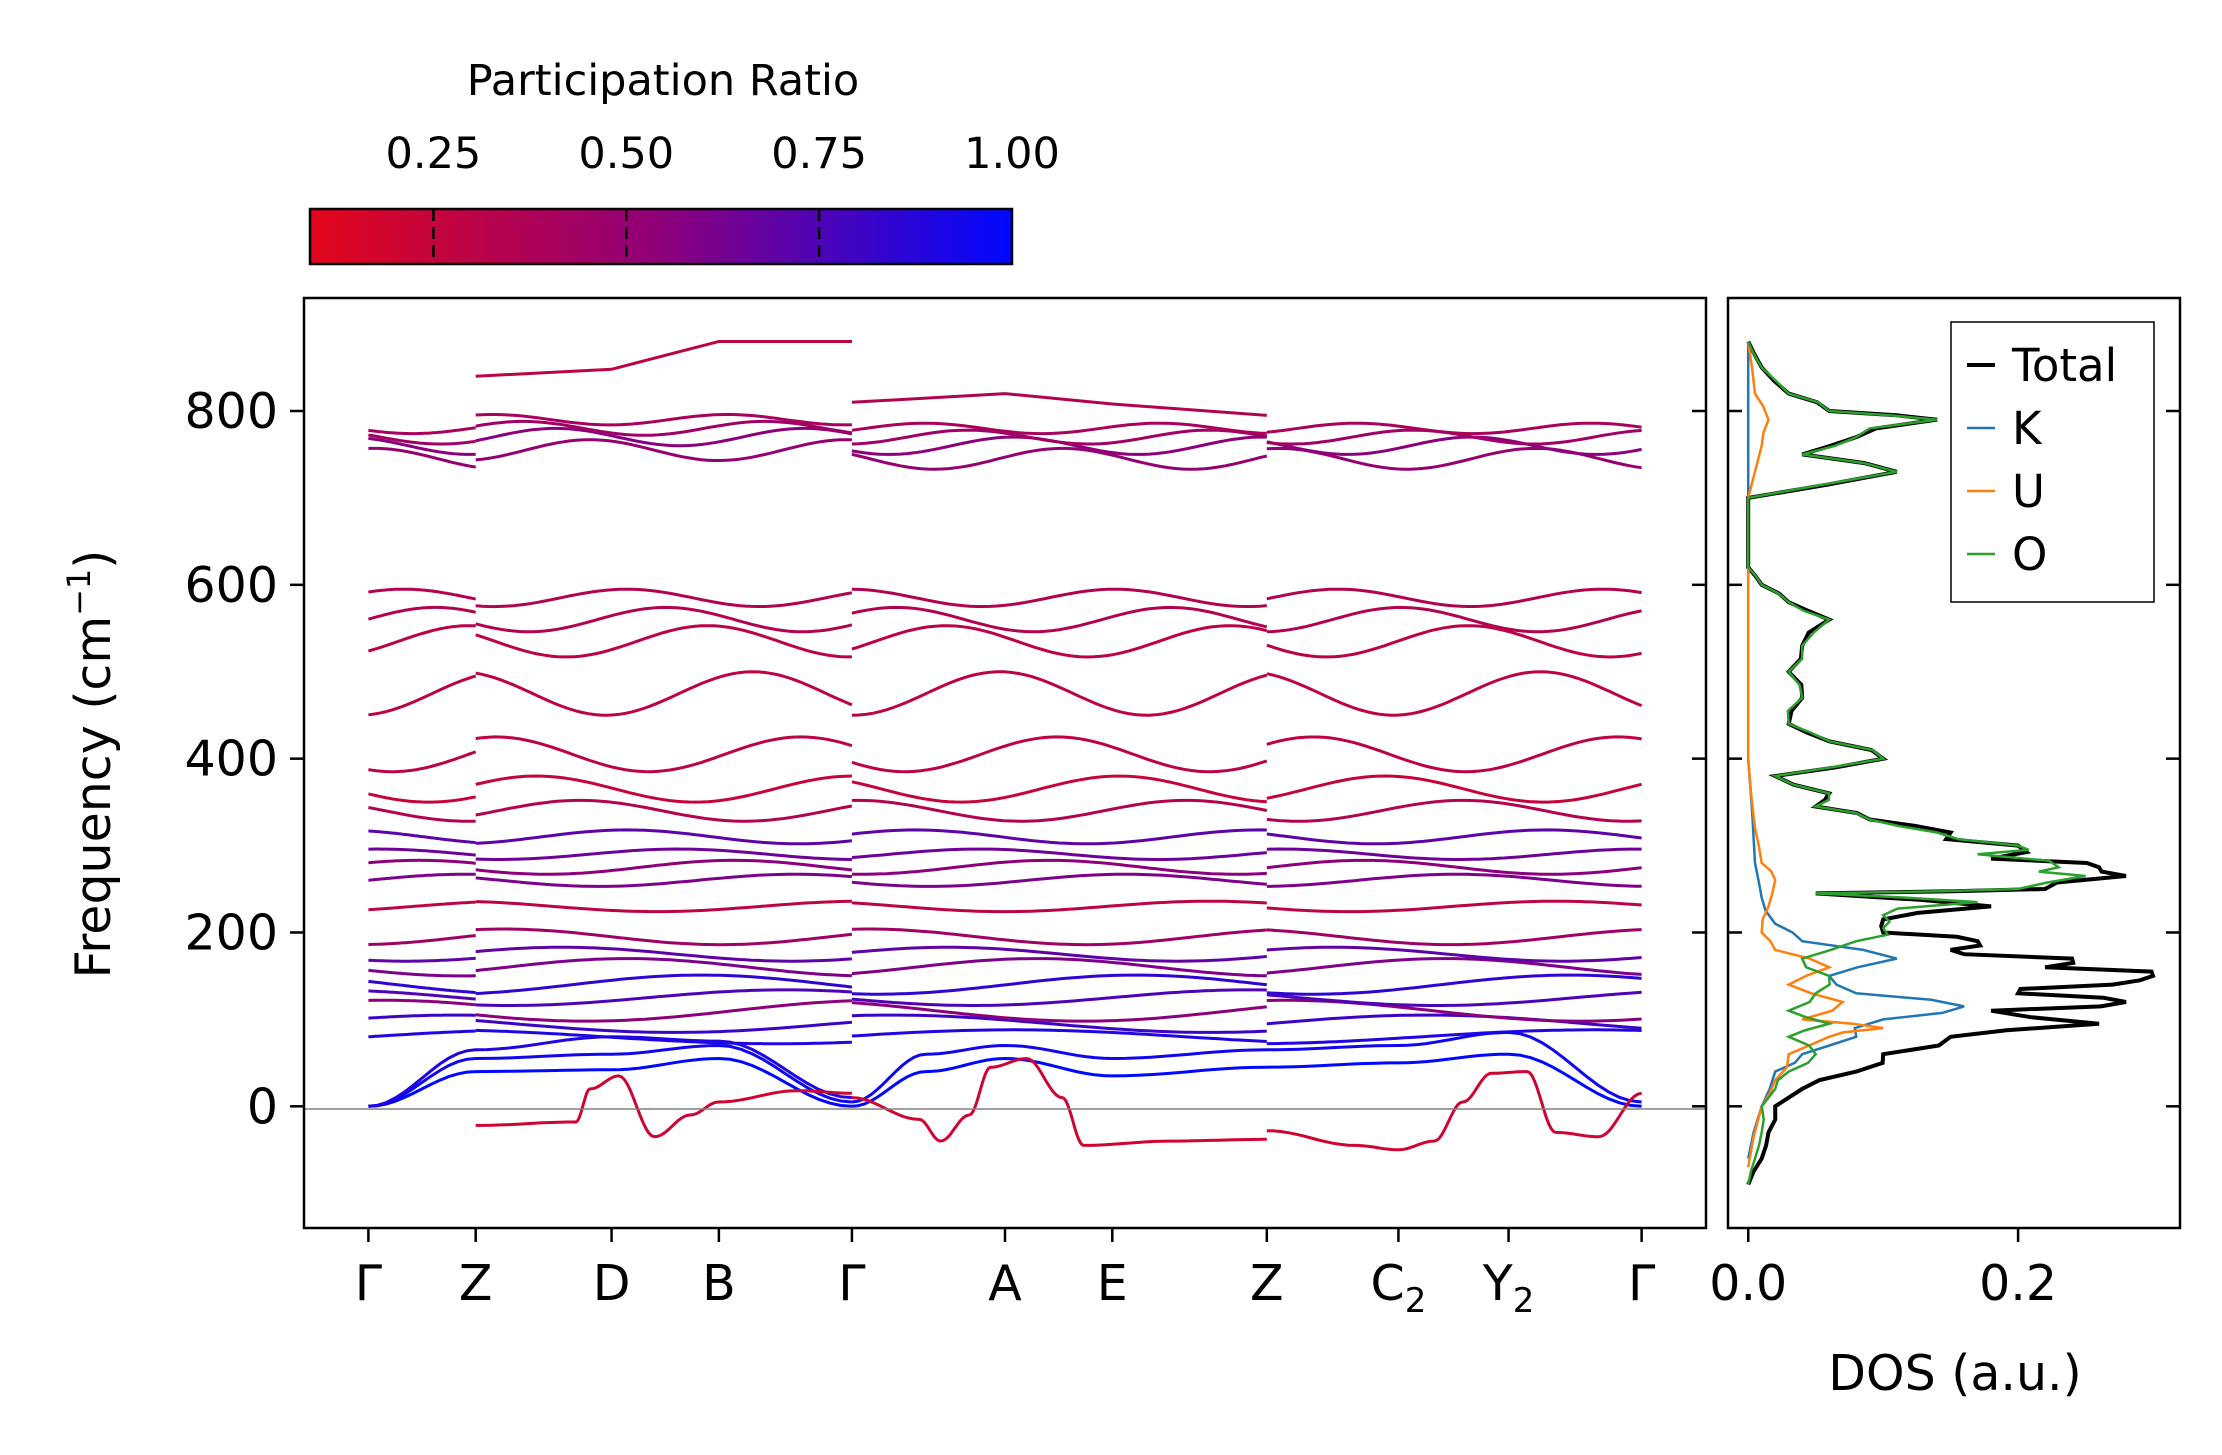 Image resolution: width=2222 pixels, height=1455 pixels. What do you see at coordinates (2018, 1283) in the screenshot?
I see `dos-tick-label: 0.2` at bounding box center [2018, 1283].